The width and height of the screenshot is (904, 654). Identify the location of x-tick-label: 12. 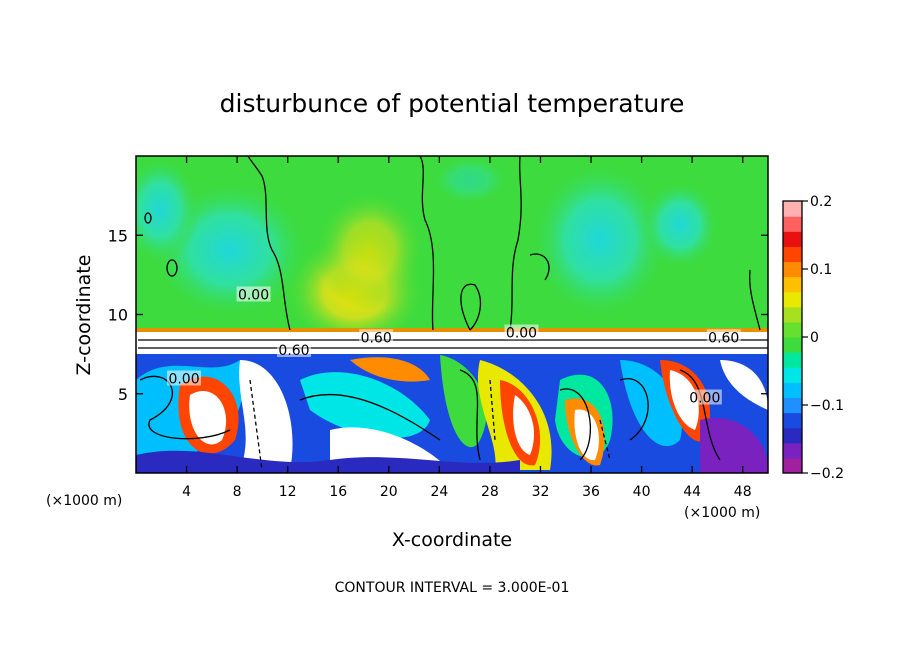
(288, 492).